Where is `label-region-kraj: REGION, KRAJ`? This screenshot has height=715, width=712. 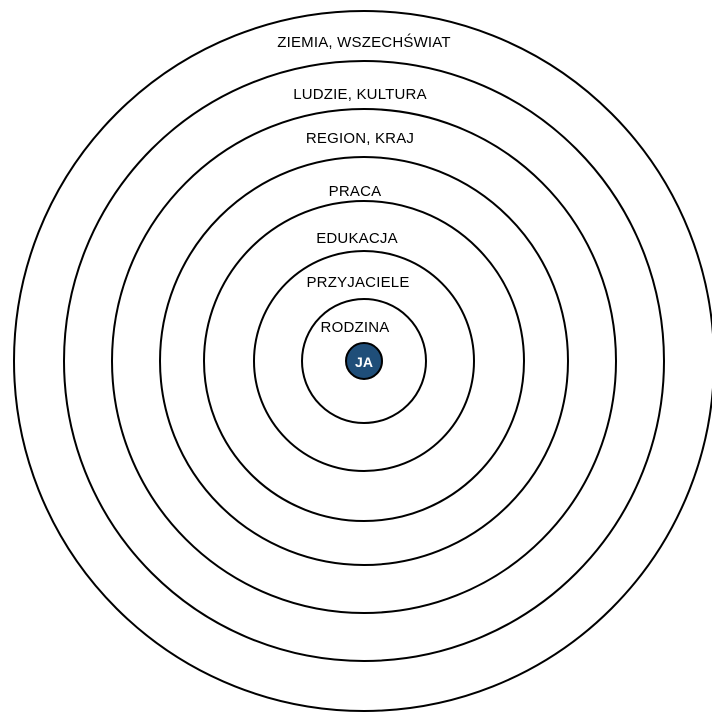 label-region-kraj: REGION, KRAJ is located at coordinates (360, 138).